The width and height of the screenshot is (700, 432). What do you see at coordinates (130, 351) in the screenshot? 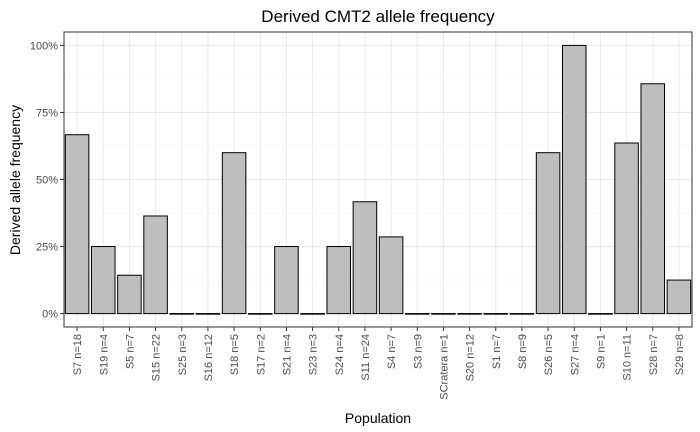
I see `x-tick-label: S5 n=7` at bounding box center [130, 351].